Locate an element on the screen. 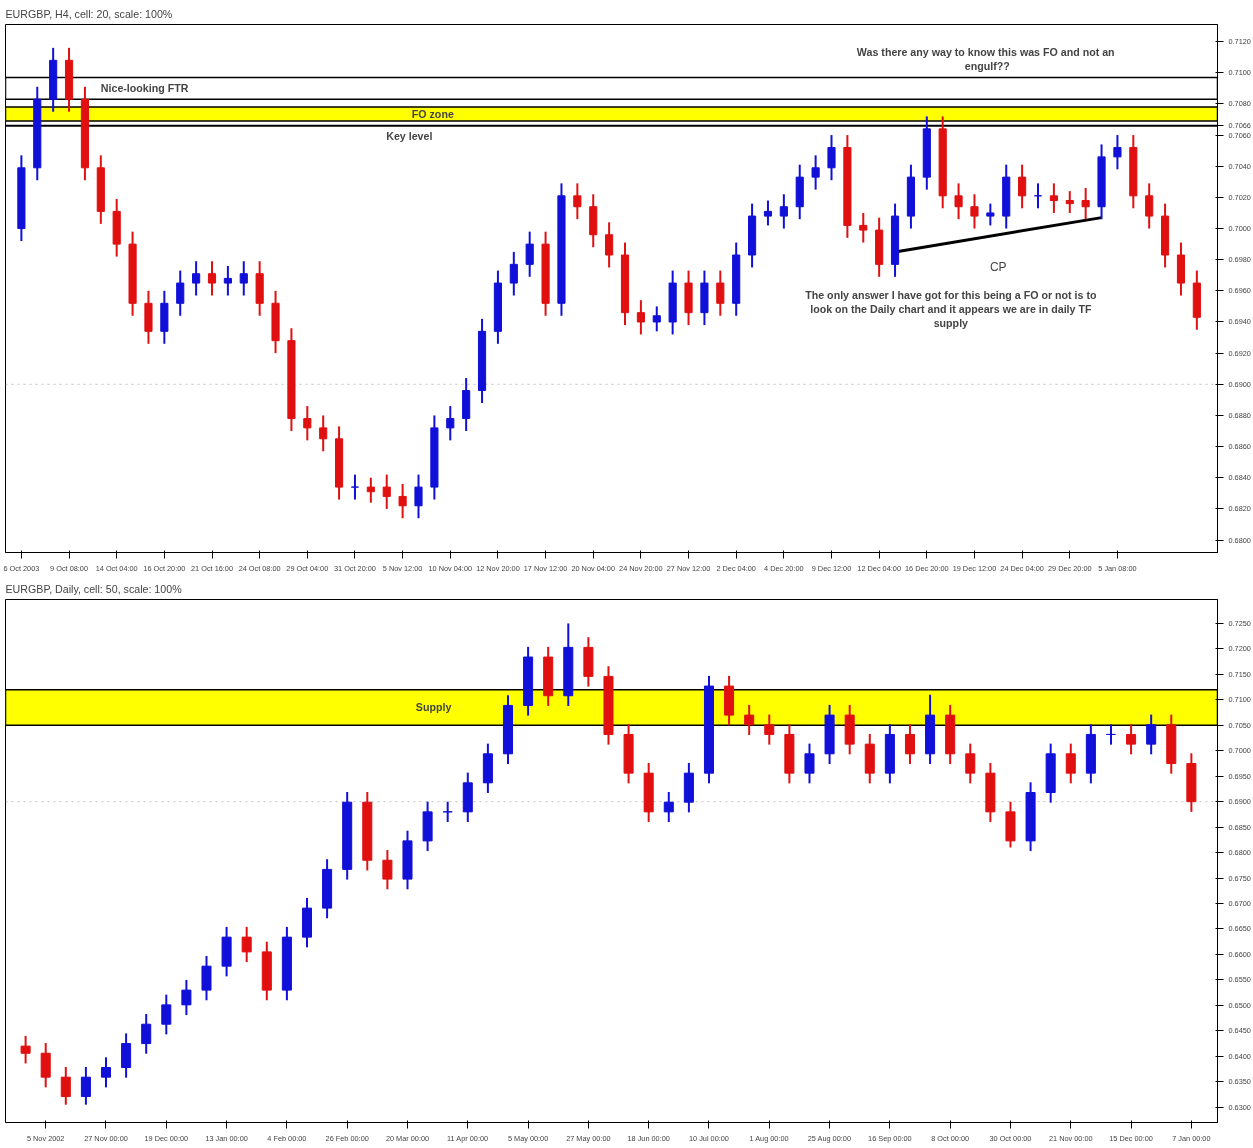  chart-title: EURGBP, Daily, cell: 50, scale: 100% is located at coordinates (94, 588).